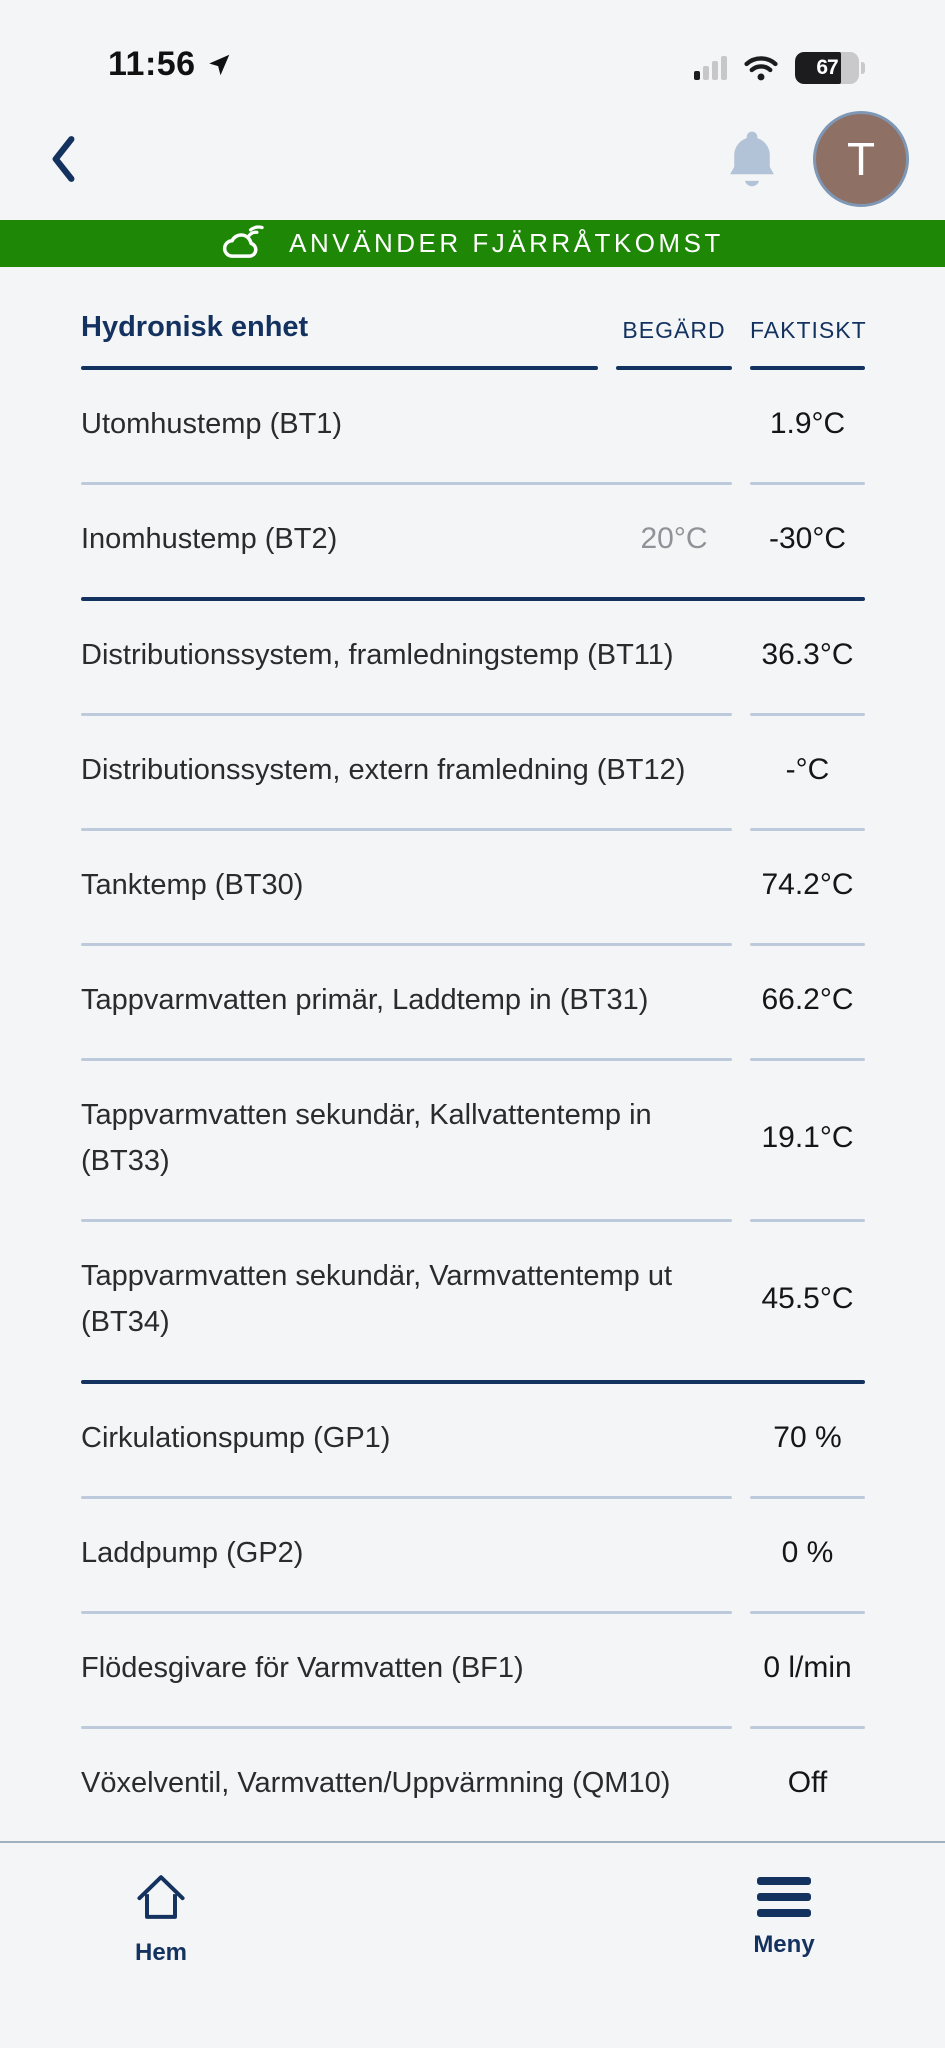  What do you see at coordinates (218, 64) in the screenshot?
I see `location-arrow-icon` at bounding box center [218, 64].